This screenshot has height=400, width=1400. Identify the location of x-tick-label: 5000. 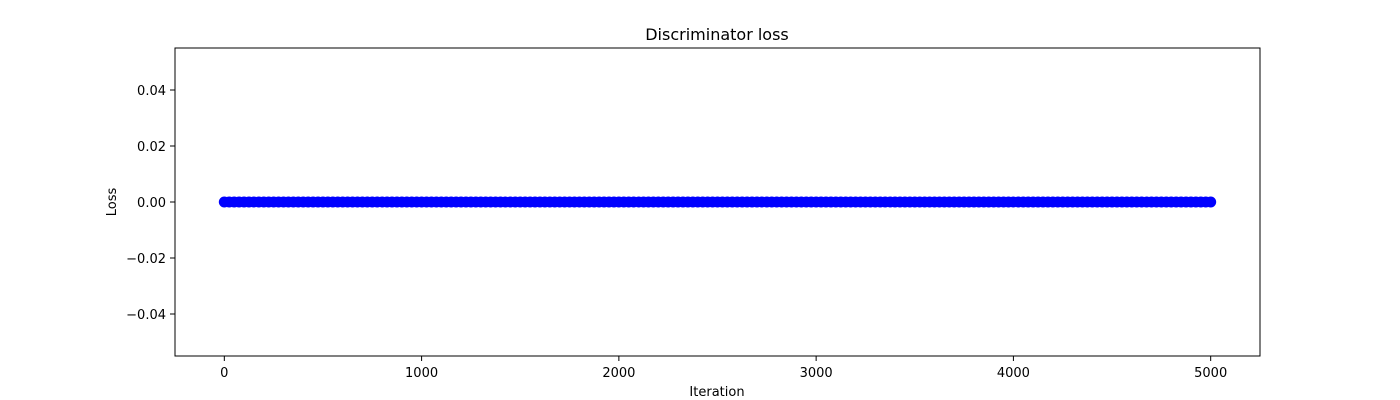
(1210, 373).